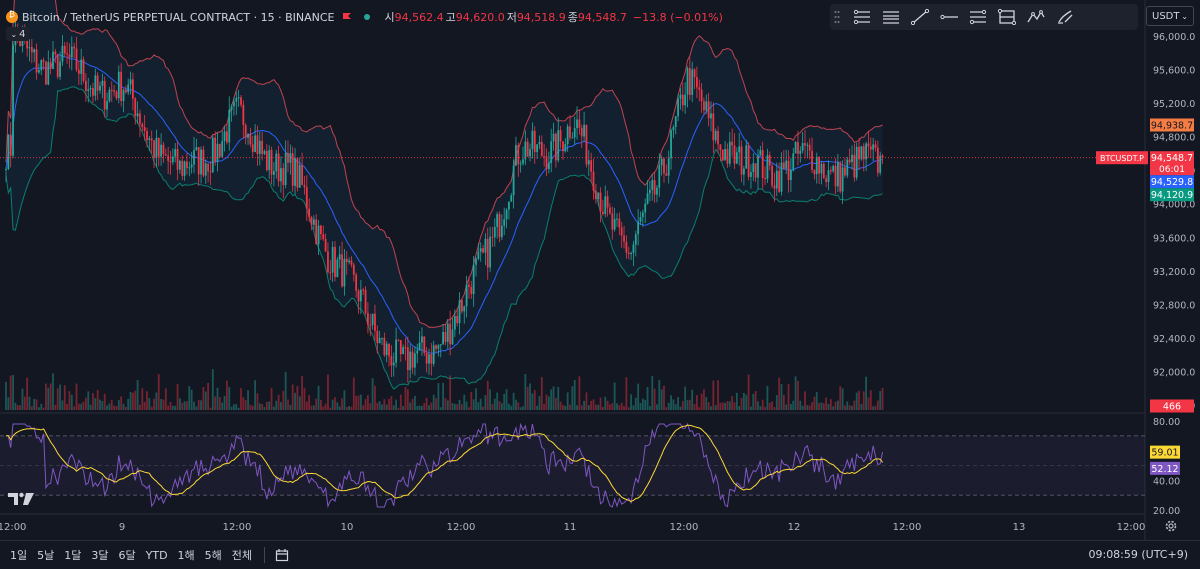 This screenshot has width=1200, height=569. I want to click on tradingview-logo-icon, so click(21, 499).